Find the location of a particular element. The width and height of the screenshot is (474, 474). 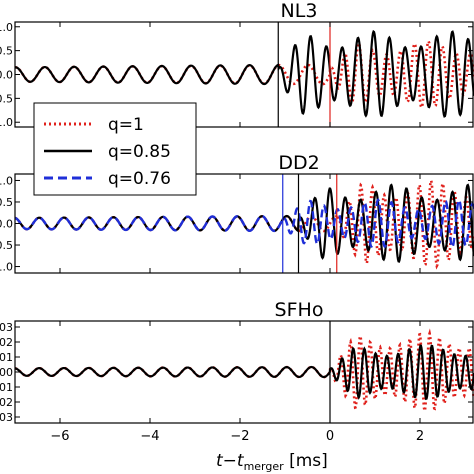

legend-label-q076: q=0.76 is located at coordinates (139, 179).